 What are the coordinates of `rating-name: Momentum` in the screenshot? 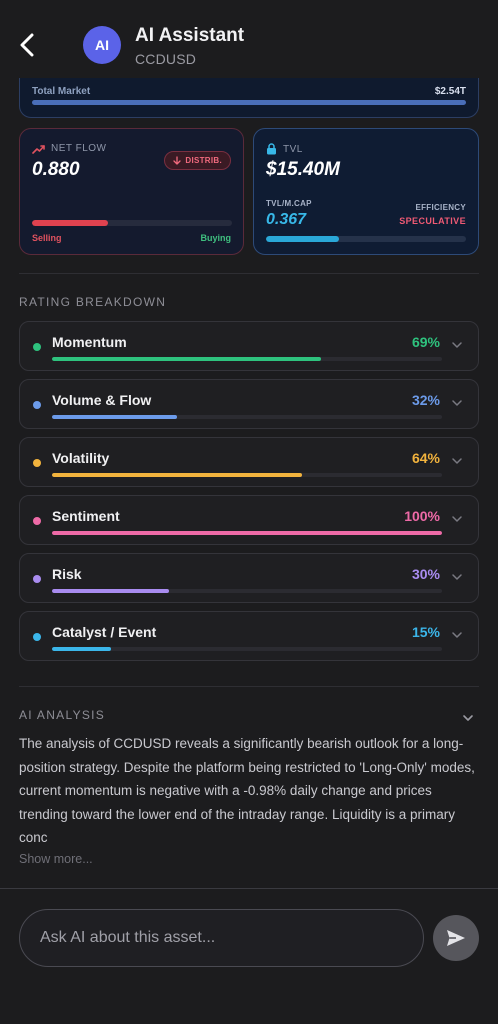 It's located at (89, 342).